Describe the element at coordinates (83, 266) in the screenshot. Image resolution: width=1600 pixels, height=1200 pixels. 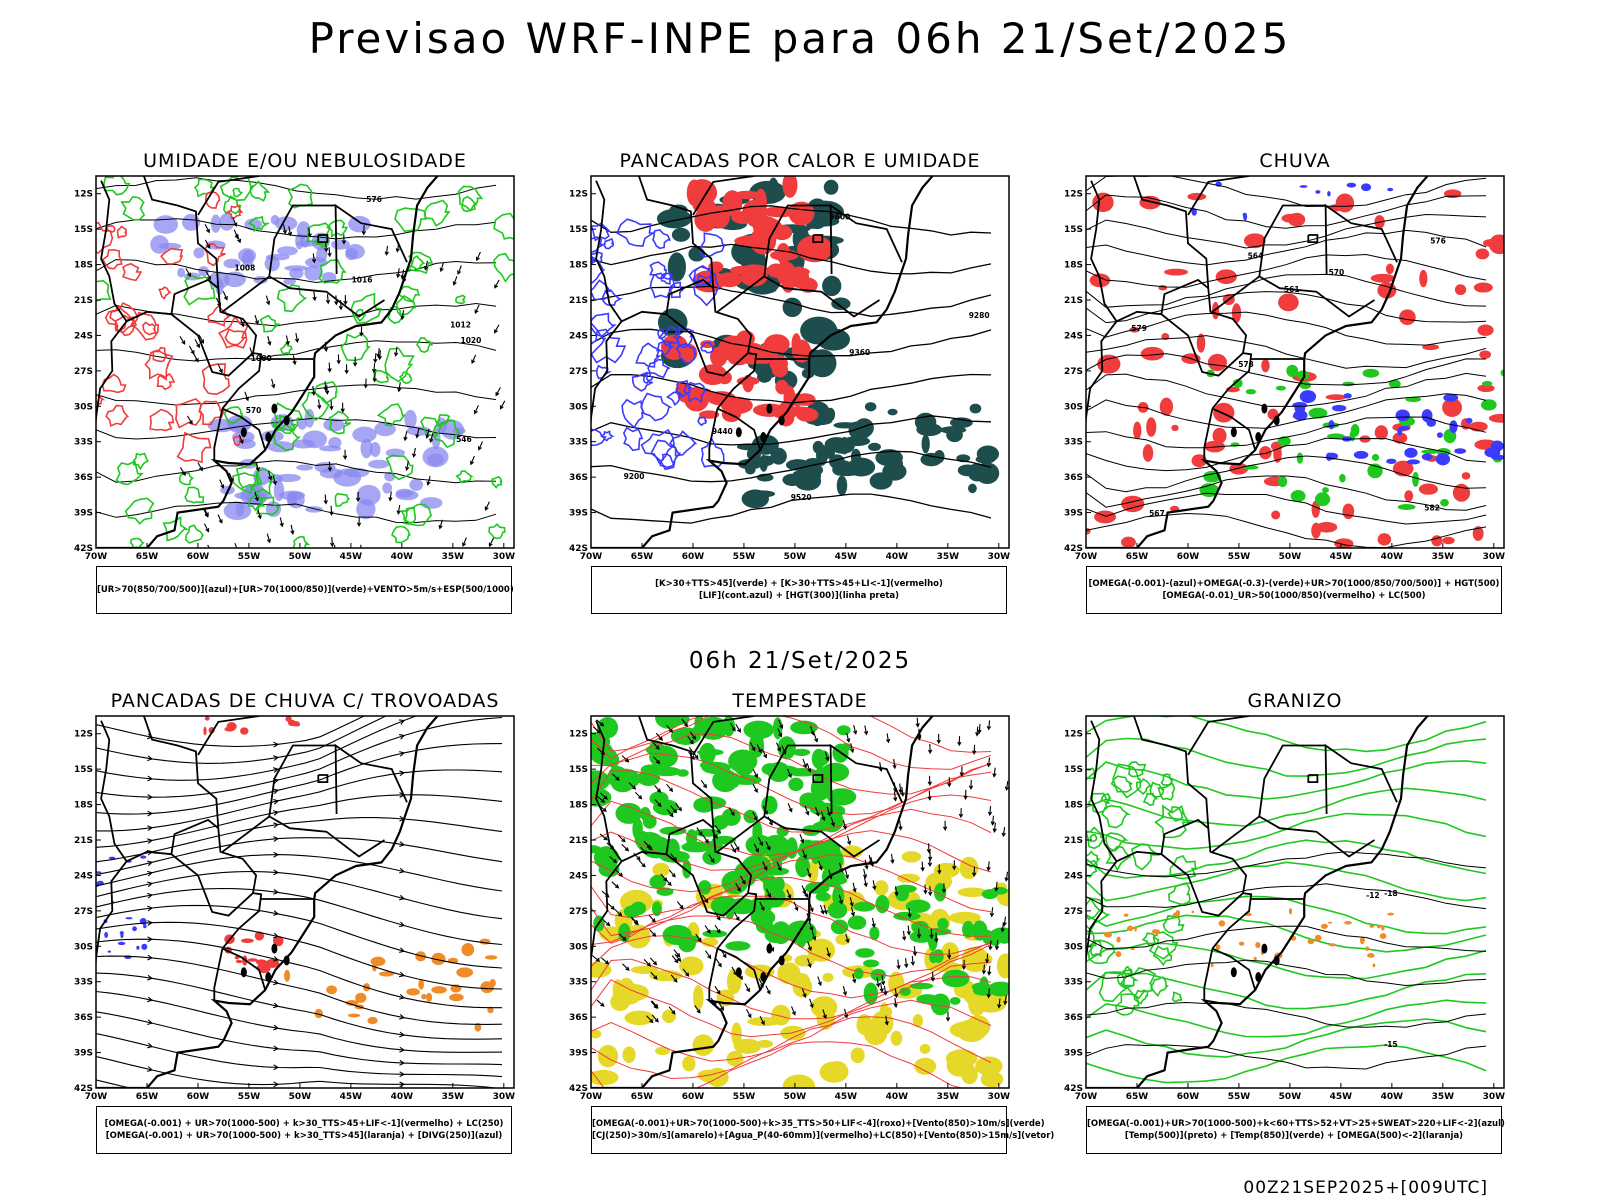
I see `lat-tick-label: 18S` at that location.